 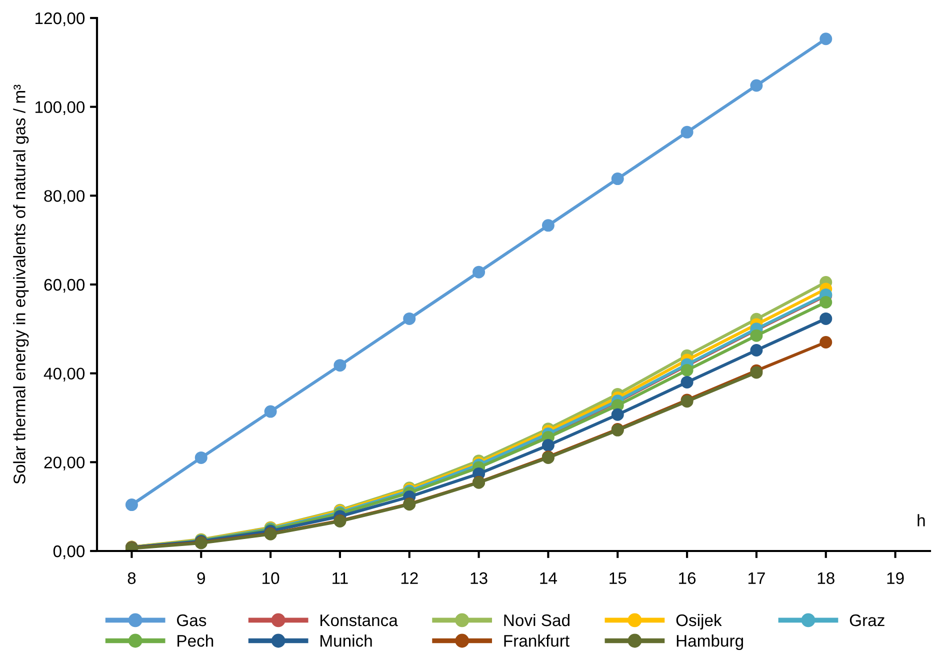 I want to click on x-tick-label: 11, so click(x=340, y=578).